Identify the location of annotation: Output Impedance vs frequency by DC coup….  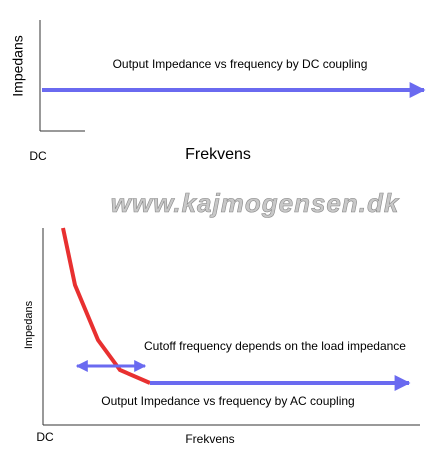
(240, 64).